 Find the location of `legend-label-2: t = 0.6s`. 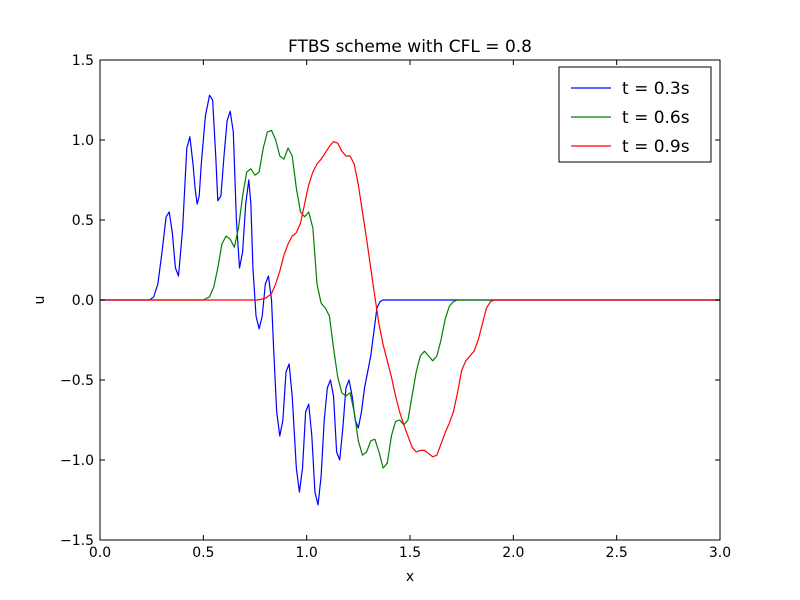

legend-label-2: t = 0.6s is located at coordinates (656, 118).